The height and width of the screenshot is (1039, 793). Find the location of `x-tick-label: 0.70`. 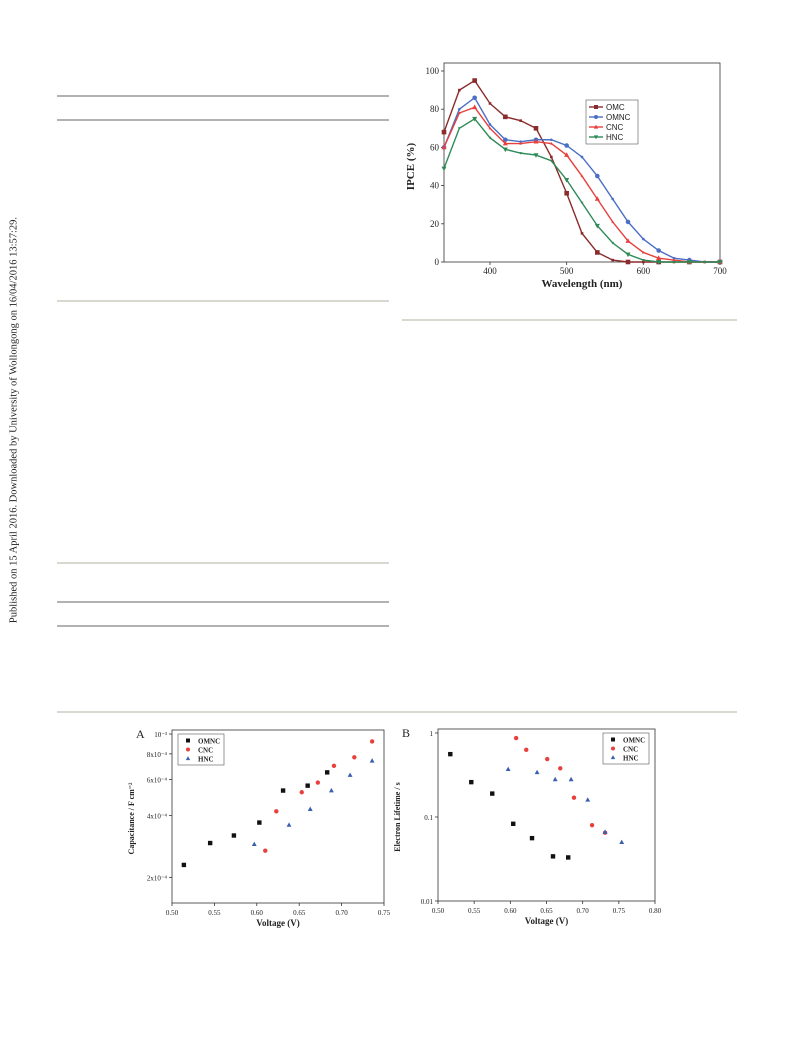

x-tick-label: 0.70 is located at coordinates (341, 913).